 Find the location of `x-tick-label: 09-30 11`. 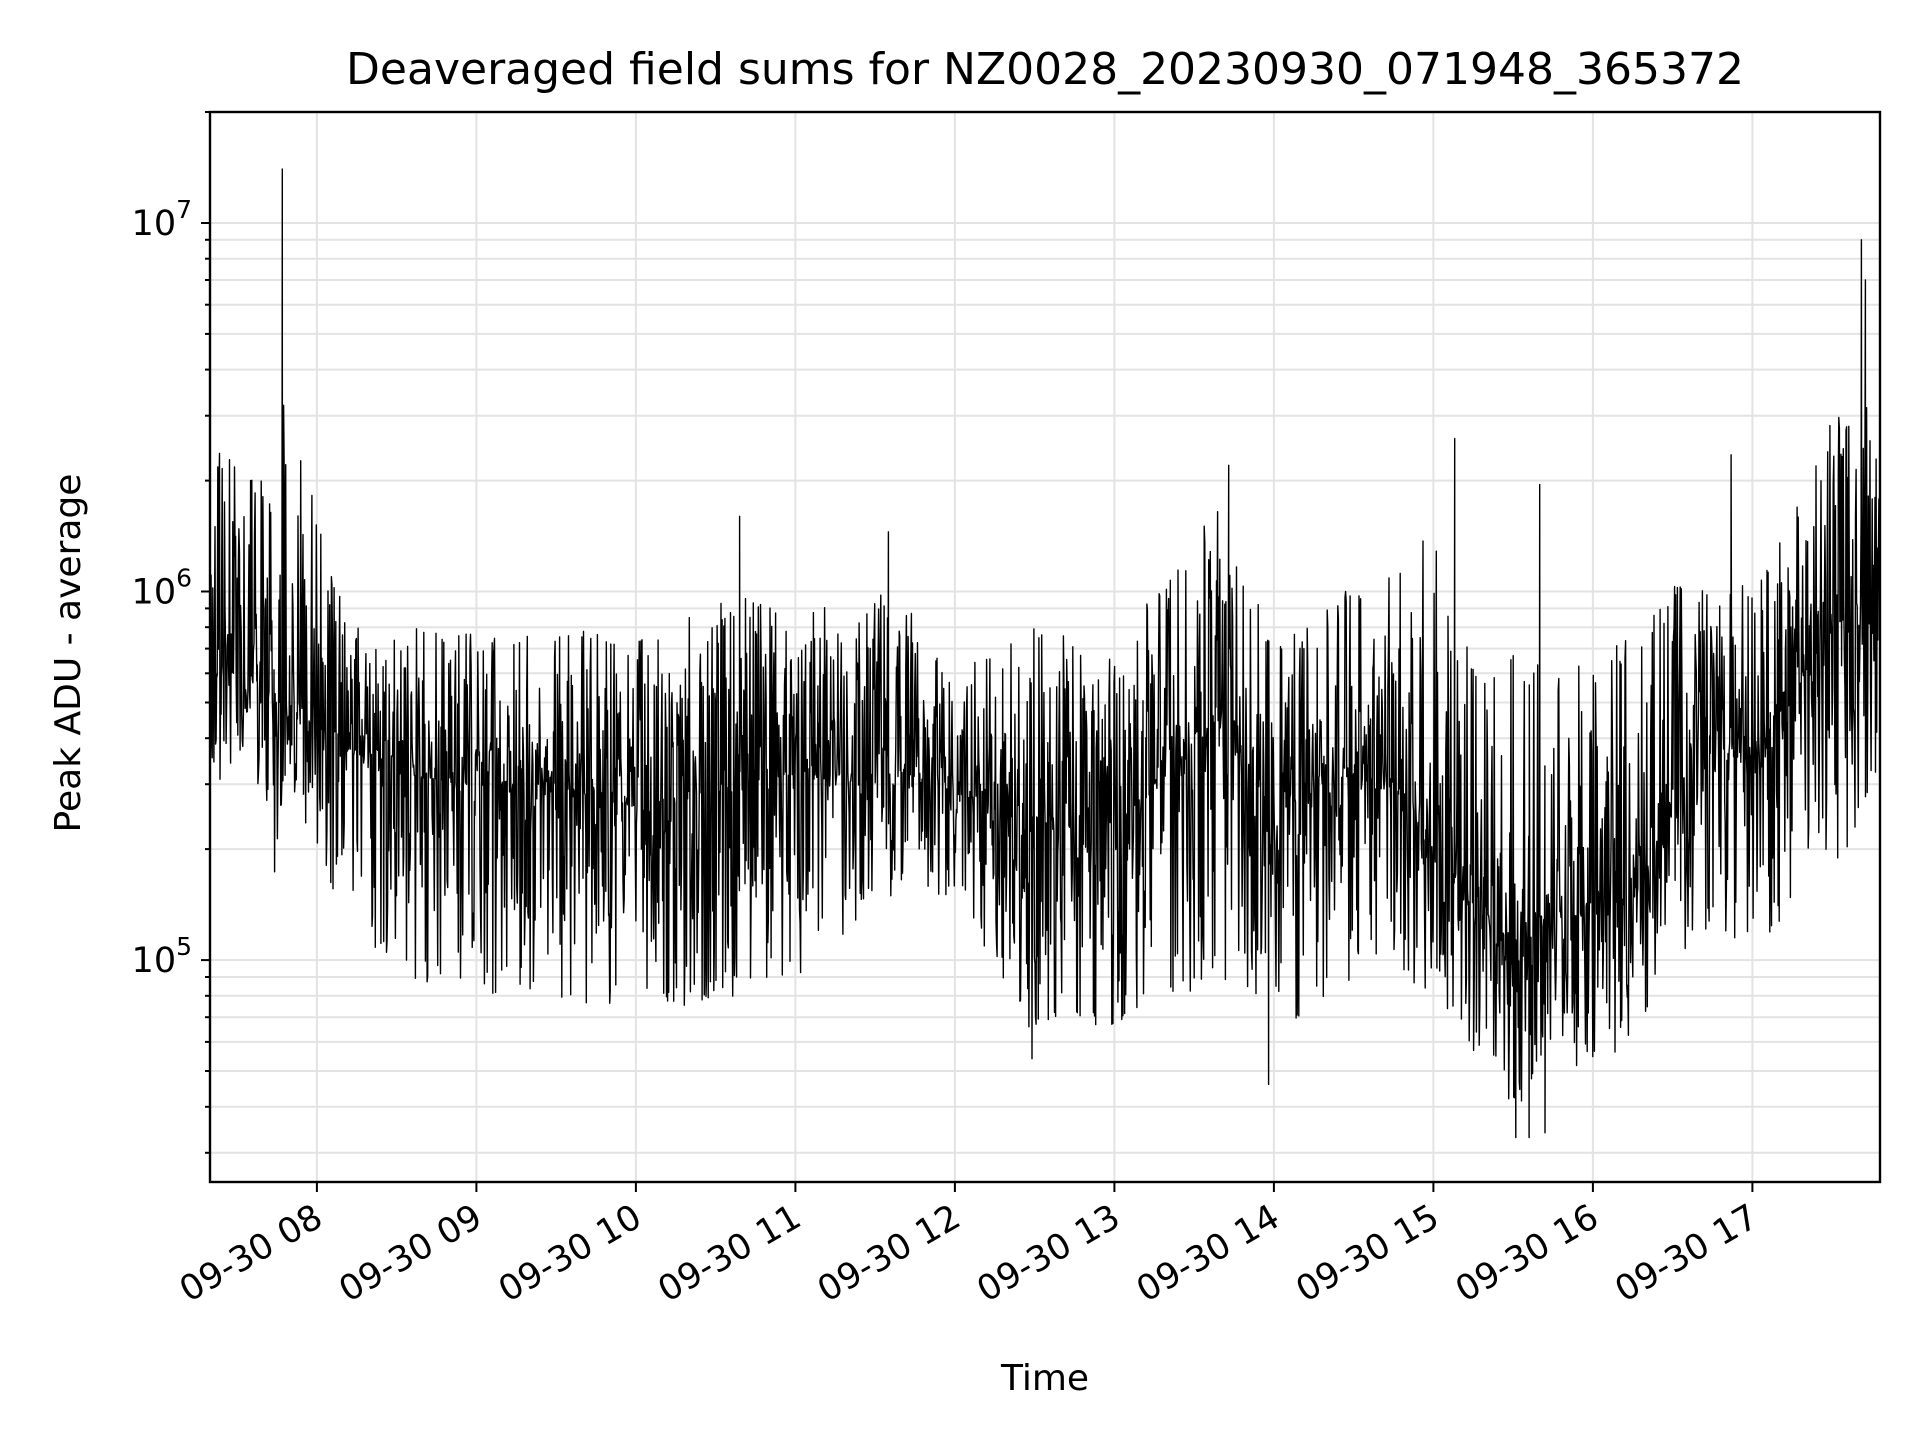

x-tick-label: 09-30 11 is located at coordinates (730, 1253).